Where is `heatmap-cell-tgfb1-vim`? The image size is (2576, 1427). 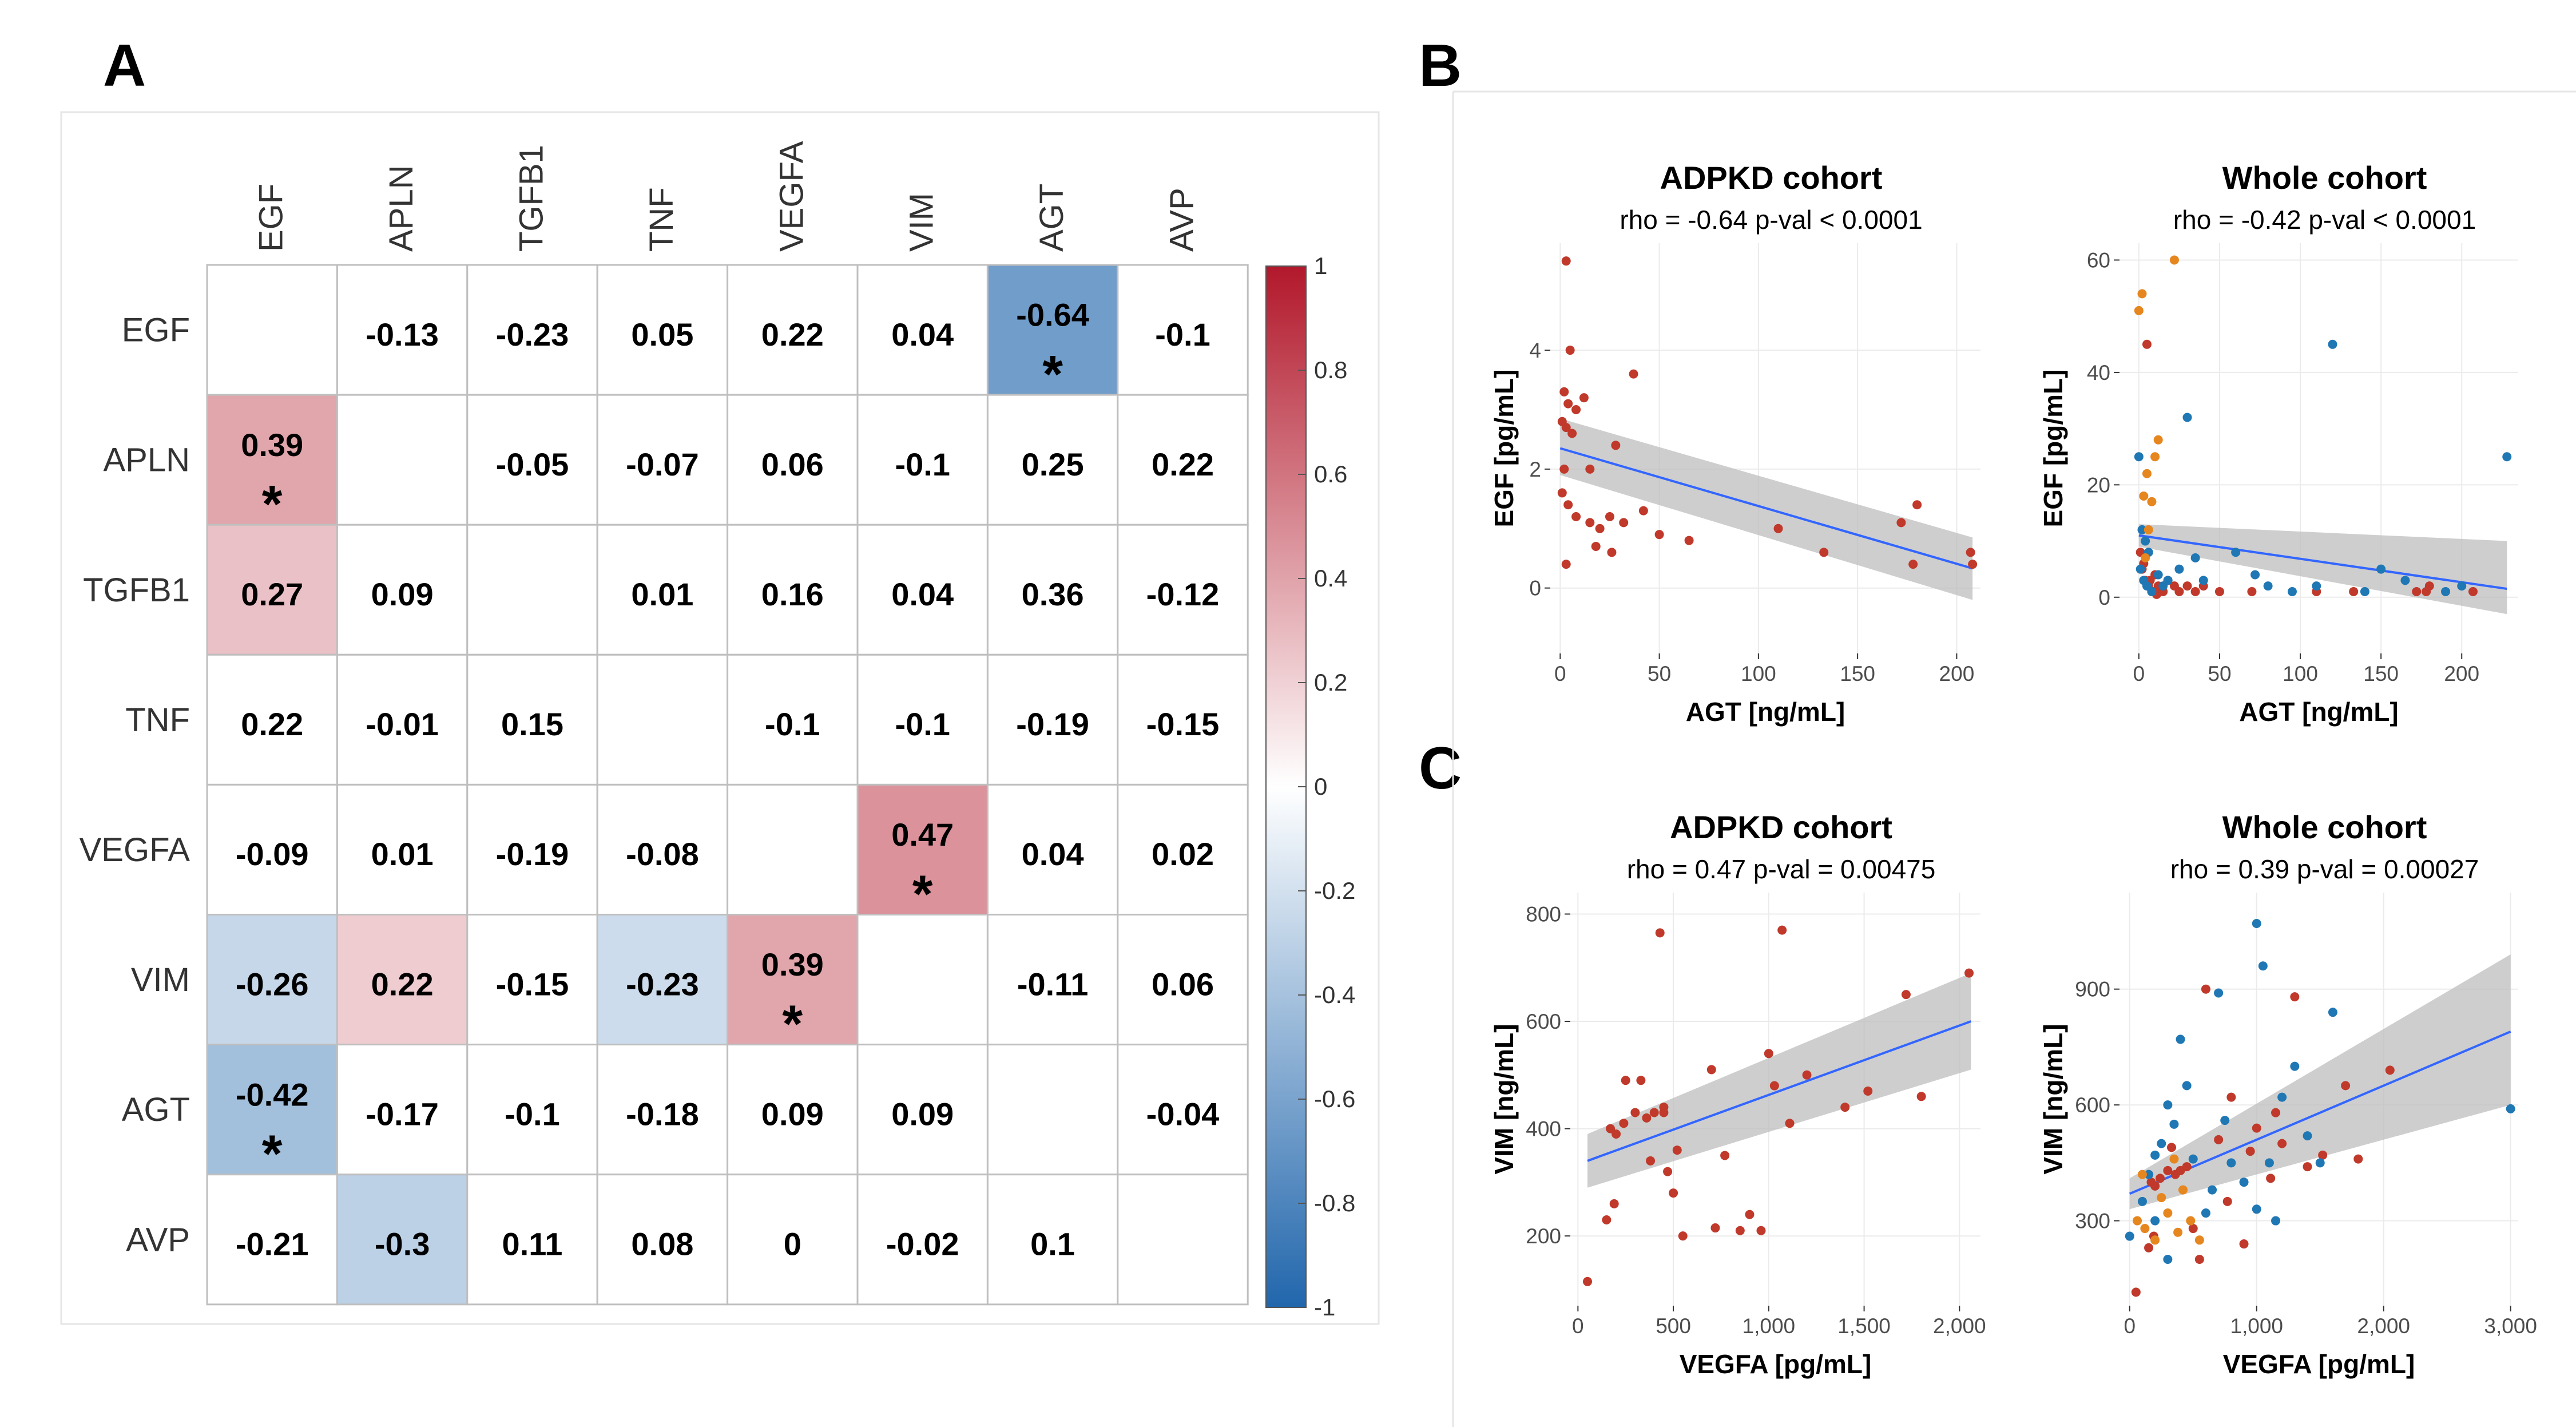 heatmap-cell-tgfb1-vim is located at coordinates (922, 590).